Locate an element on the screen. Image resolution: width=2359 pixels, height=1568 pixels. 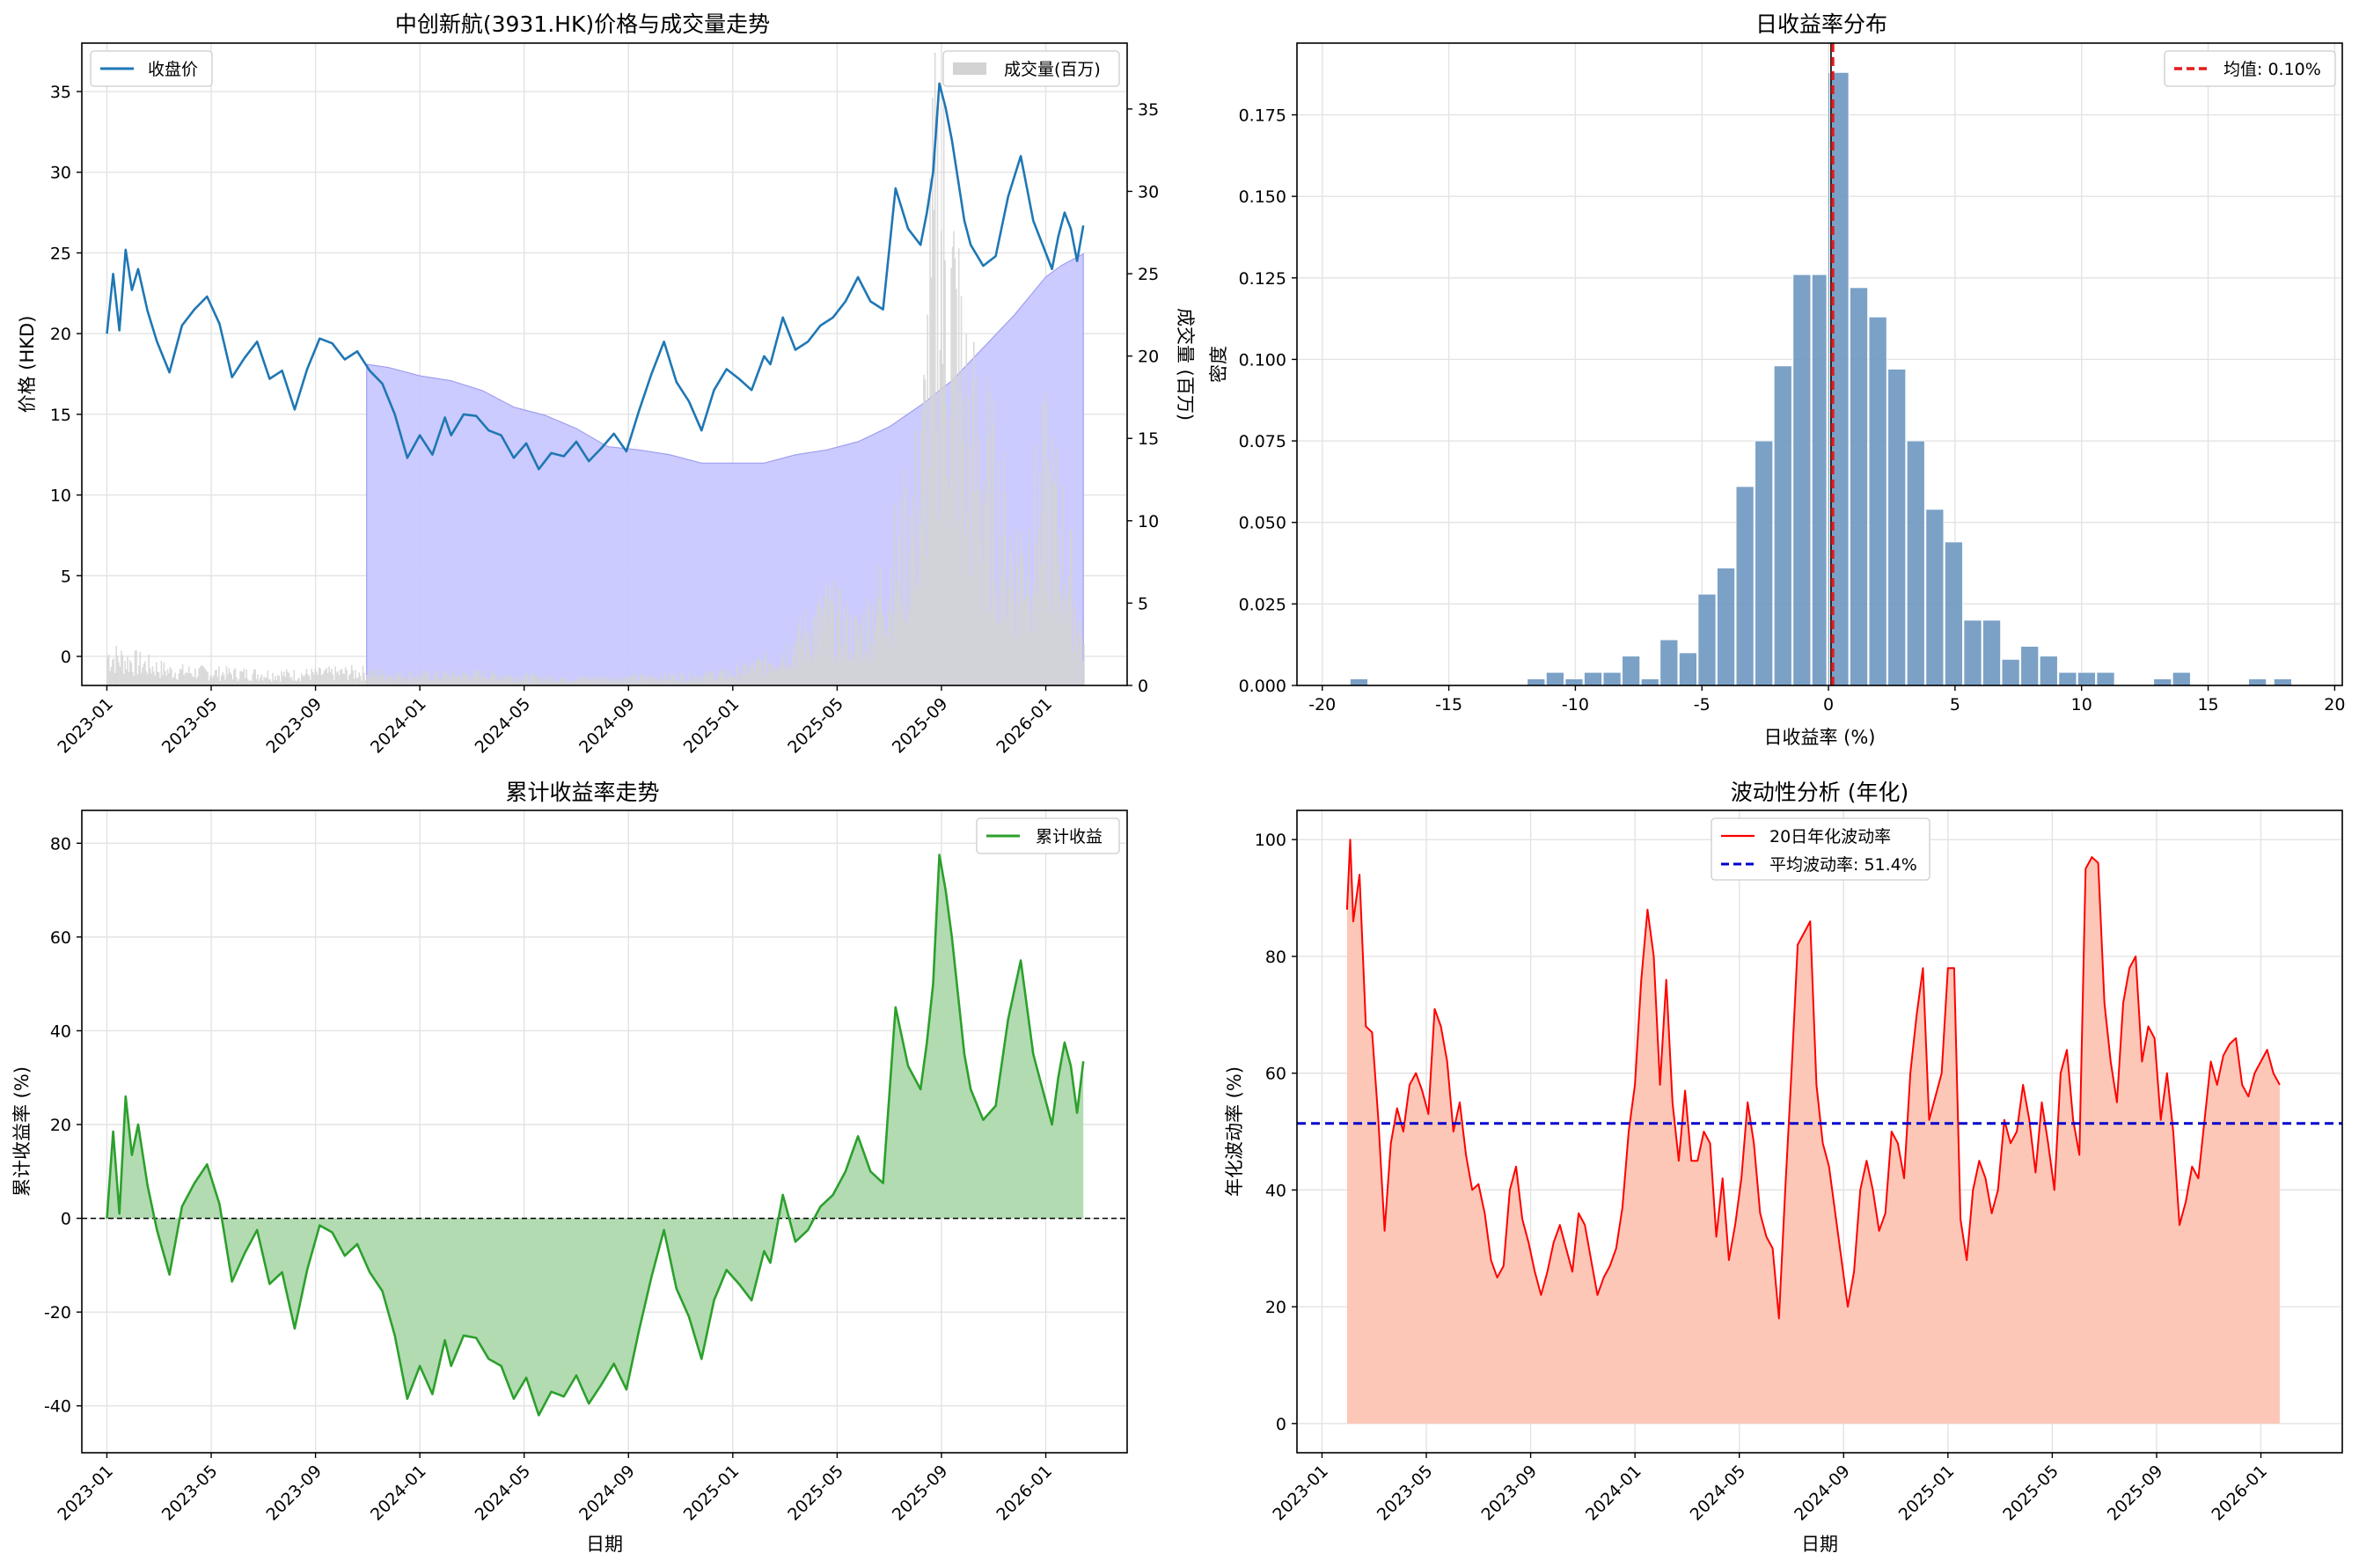
price-y-label: 价格 (HKD) is located at coordinates (27, 365).